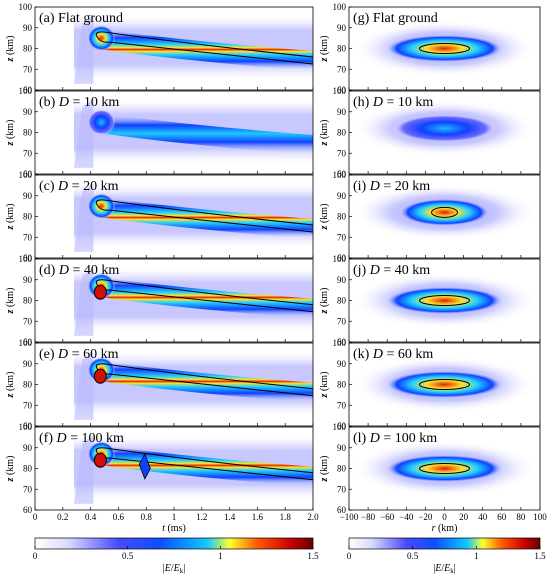  I want to click on right-panel-label: (i) D = 20 km, so click(391, 186).